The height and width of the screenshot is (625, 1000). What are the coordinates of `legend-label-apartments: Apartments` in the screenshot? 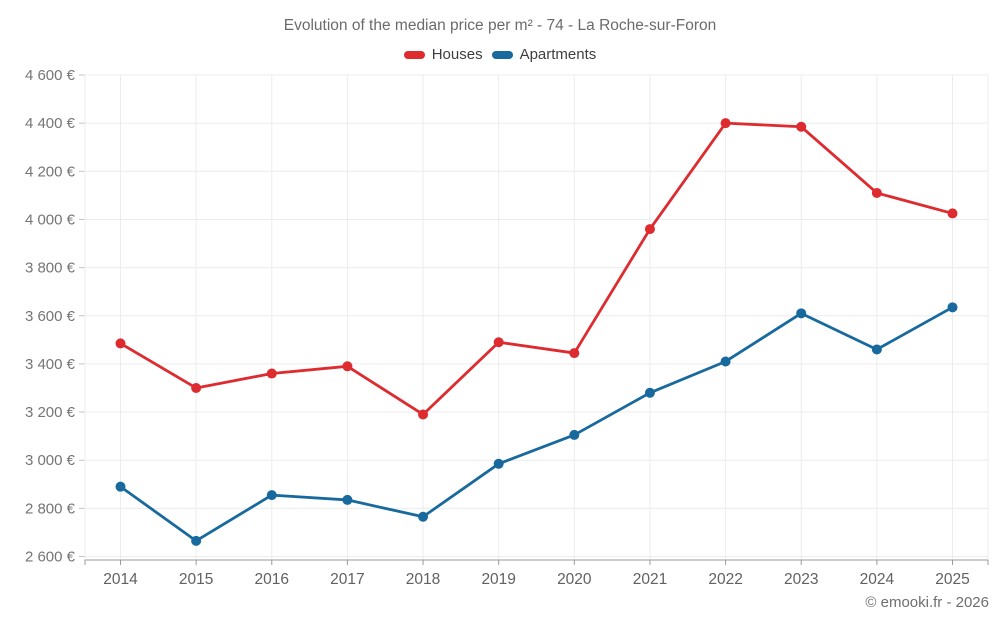 It's located at (558, 54).